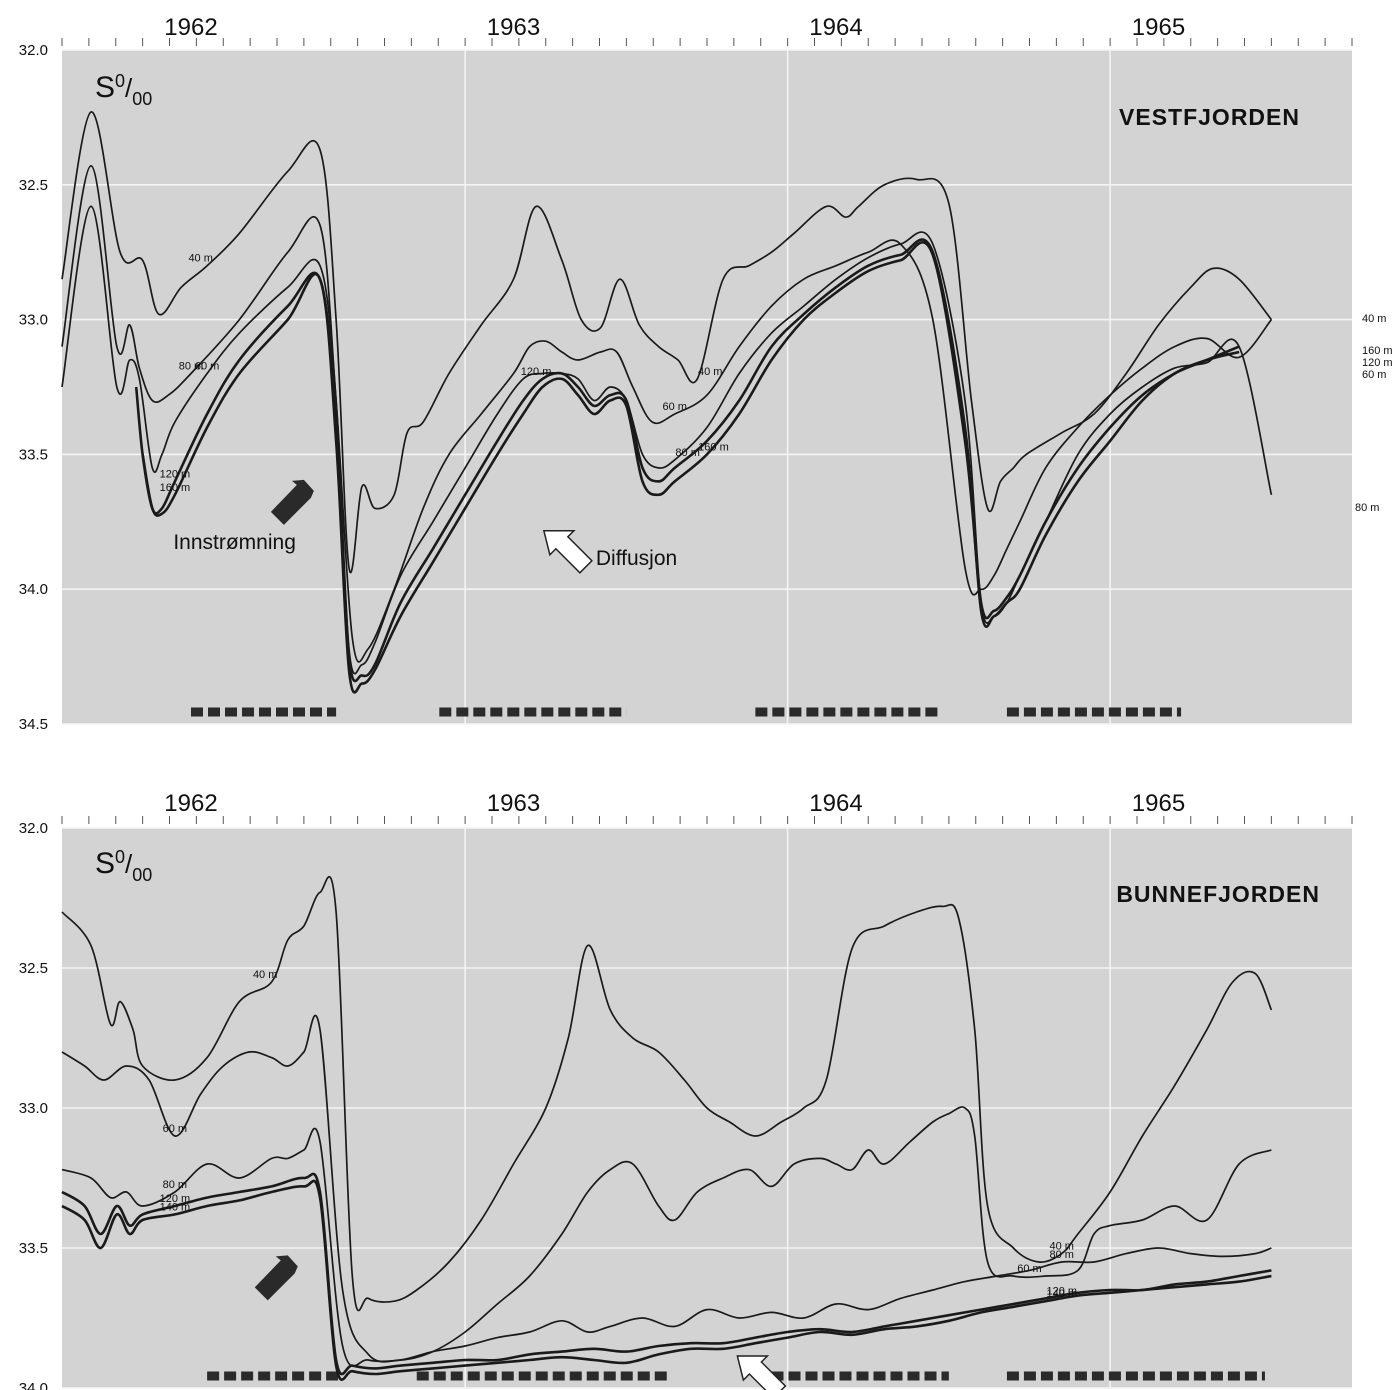 The width and height of the screenshot is (1397, 1390). What do you see at coordinates (1377, 363) in the screenshot?
I see `side-series-label: 120 m` at bounding box center [1377, 363].